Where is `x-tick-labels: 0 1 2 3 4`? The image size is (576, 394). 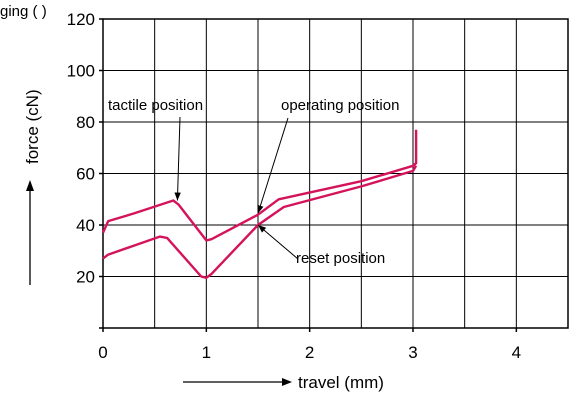
x-tick-labels: 0 1 2 3 4 is located at coordinates (309, 352).